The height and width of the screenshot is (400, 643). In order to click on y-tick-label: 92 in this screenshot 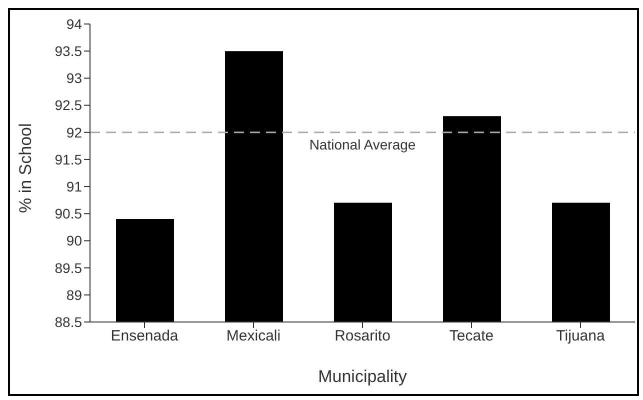, I will do `click(74, 132)`.